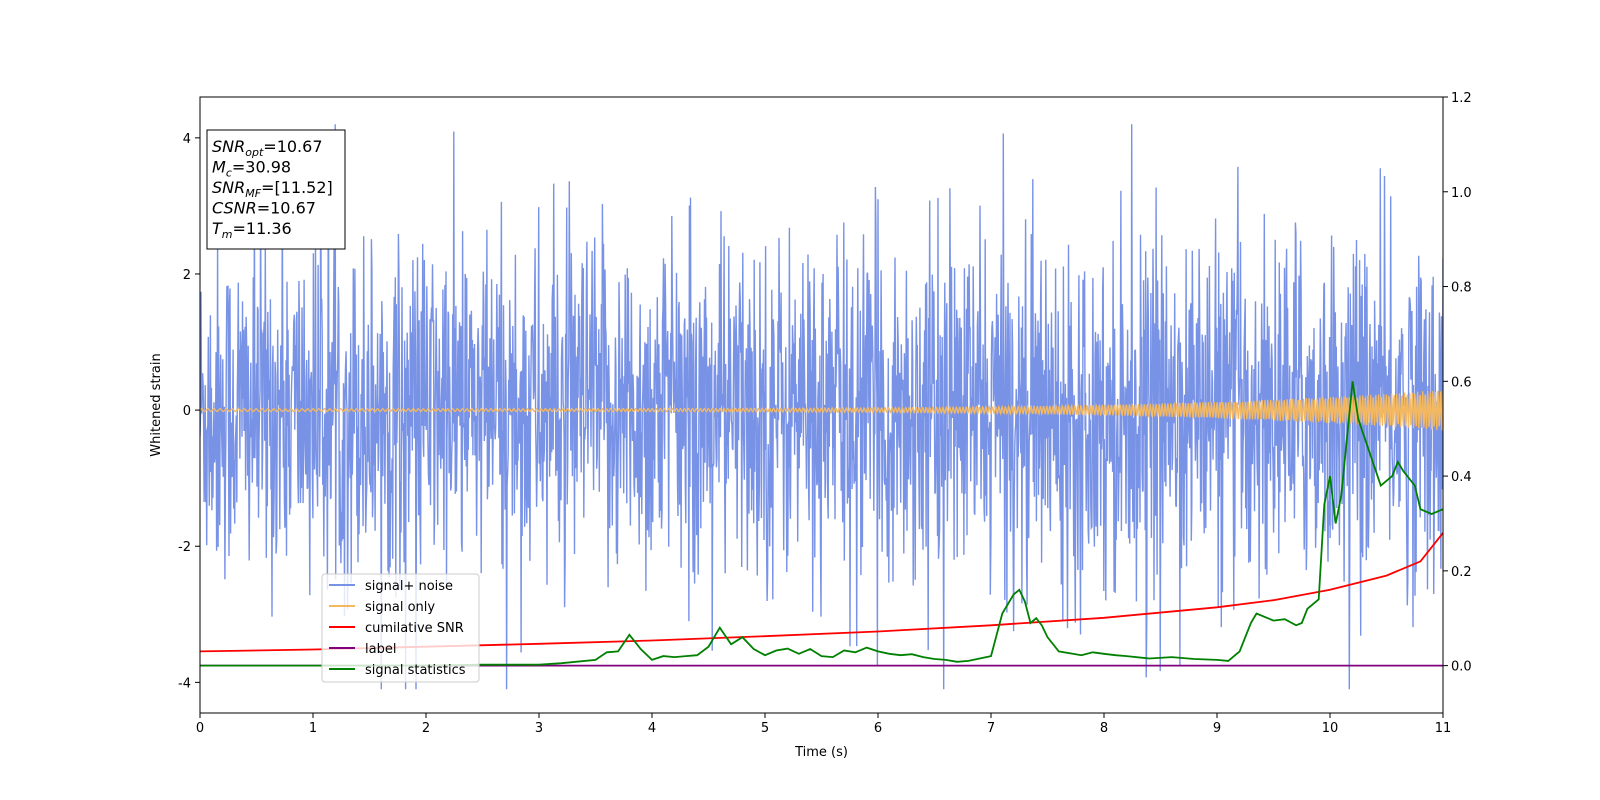 This screenshot has width=1600, height=800. I want to click on y2-tick-label: 1.2, so click(1461, 98).